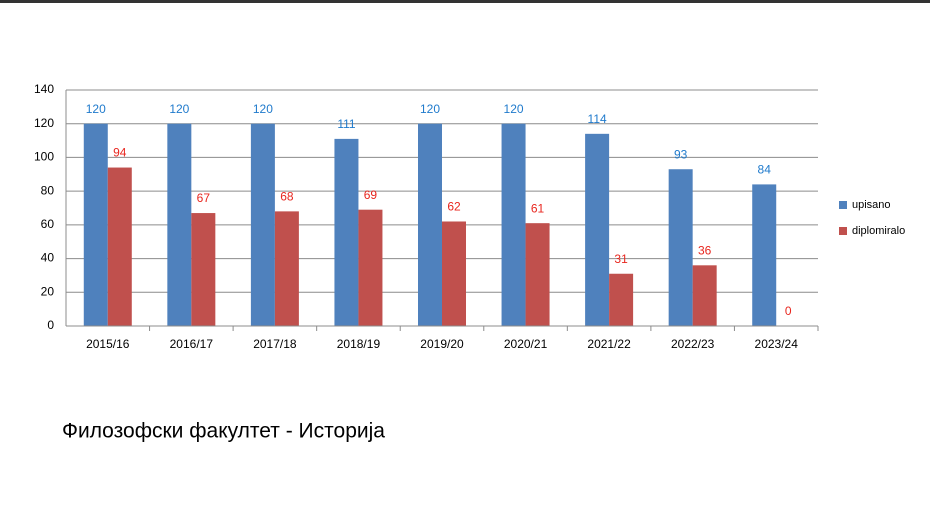 This screenshot has width=930, height=525. Describe the element at coordinates (346, 124) in the screenshot. I see `data-label: 111` at that location.